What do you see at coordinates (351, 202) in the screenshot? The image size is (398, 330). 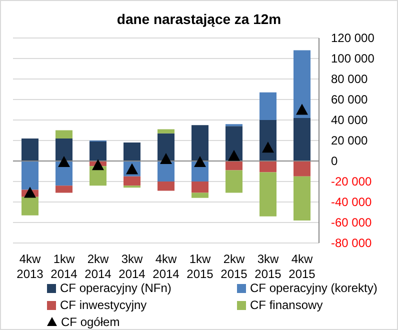 I see `y-tick-label: -40 000` at bounding box center [351, 202].